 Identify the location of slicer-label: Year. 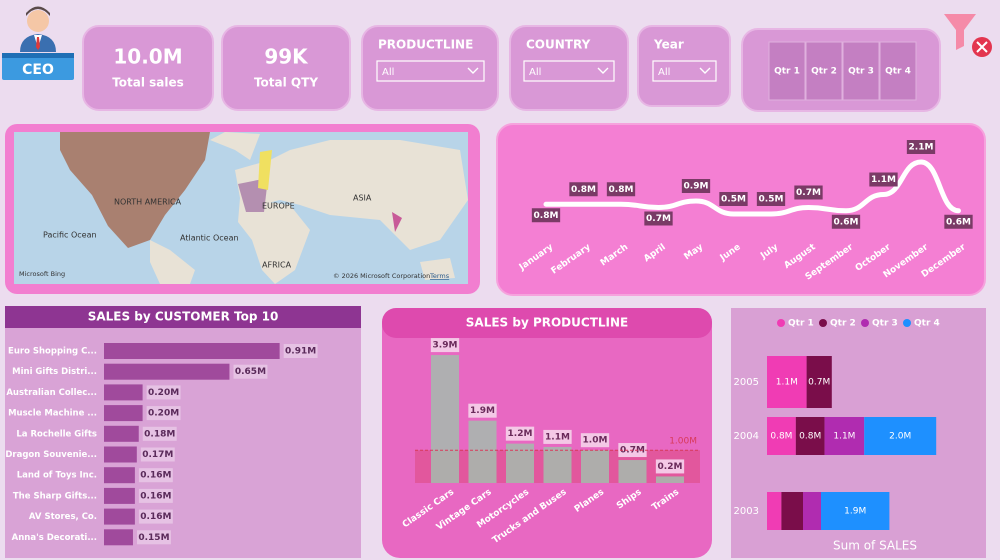
(668, 45).